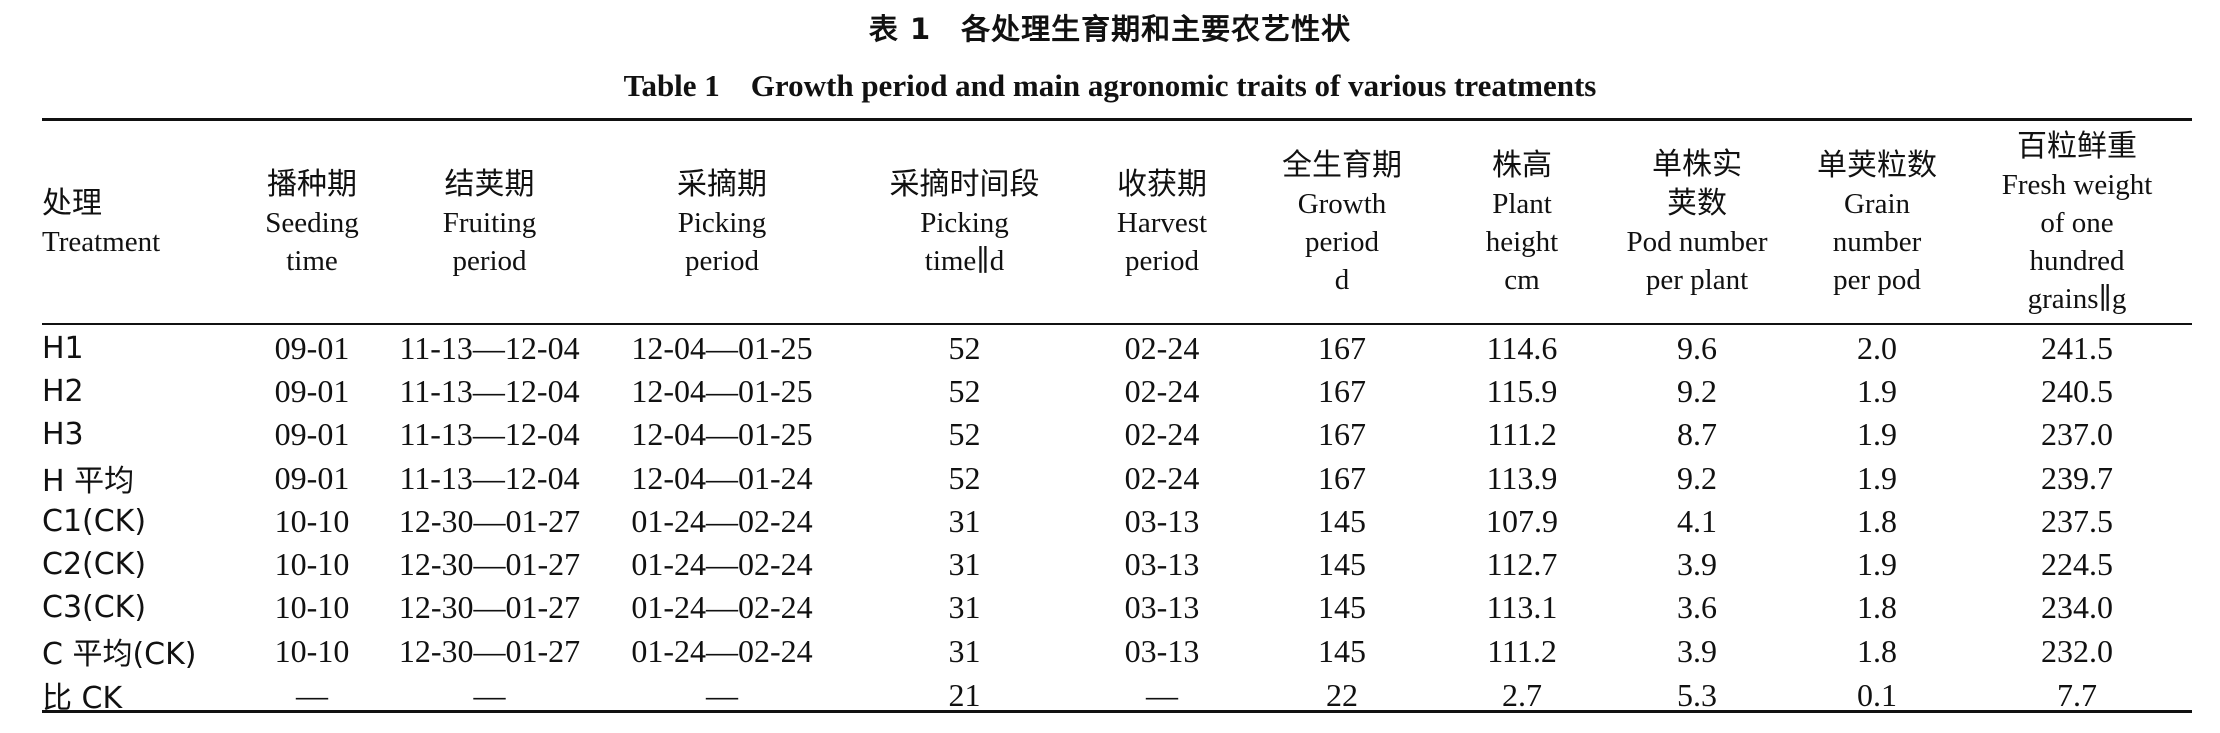  What do you see at coordinates (63, 348) in the screenshot?
I see `treatment-cell: H1` at bounding box center [63, 348].